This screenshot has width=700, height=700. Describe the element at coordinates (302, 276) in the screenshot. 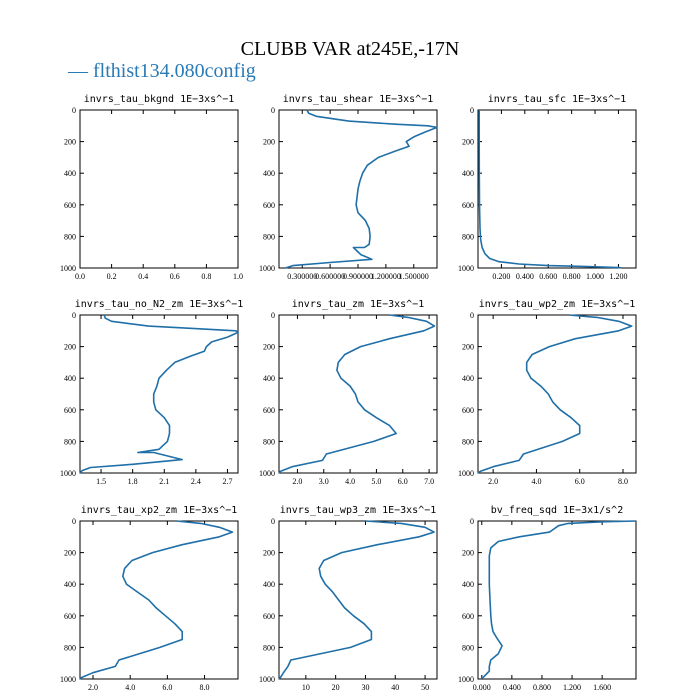

I see `x-tick-label: 0.300000` at that location.